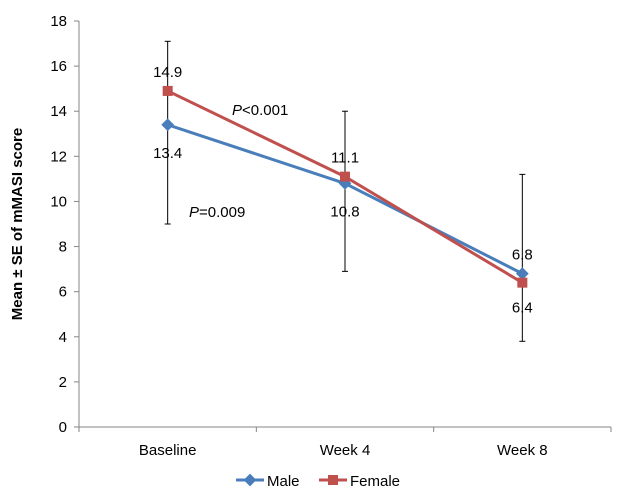 Image resolution: width=621 pixels, height=491 pixels. Describe the element at coordinates (17, 224) in the screenshot. I see `y-axis-title: Mean ± SE of mMASI score` at that location.